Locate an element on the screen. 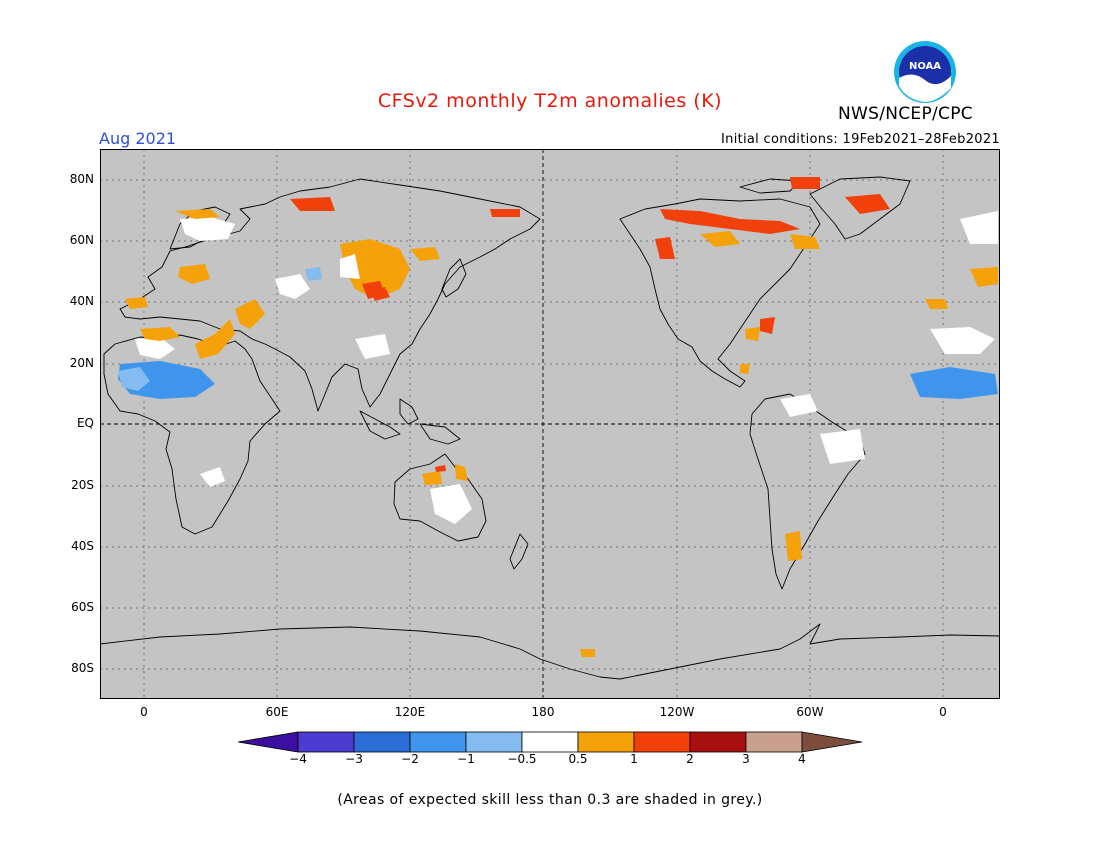  valid-month: Aug 2021 is located at coordinates (138, 138).